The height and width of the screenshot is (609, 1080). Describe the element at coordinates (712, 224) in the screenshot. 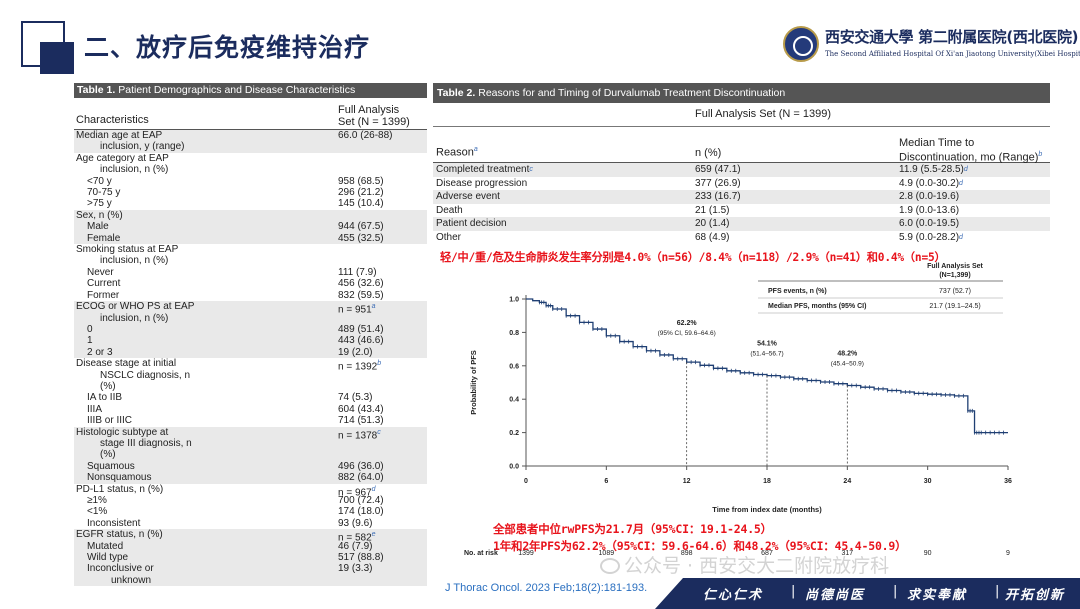

I see `table2-cell-n: 20 (1.4)` at that location.